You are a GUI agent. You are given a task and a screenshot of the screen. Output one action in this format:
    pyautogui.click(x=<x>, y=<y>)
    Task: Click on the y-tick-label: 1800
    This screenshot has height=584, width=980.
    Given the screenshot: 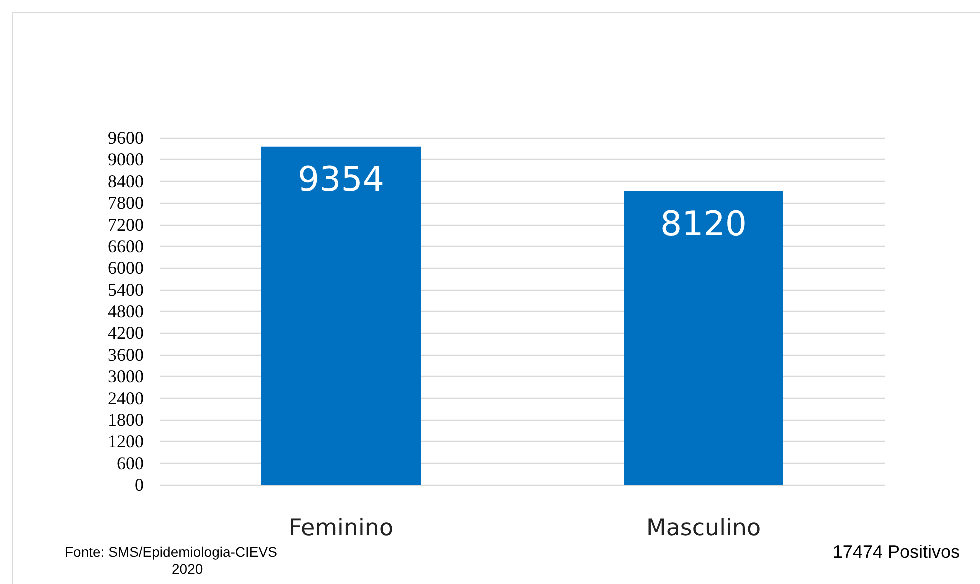 What is the action you would take?
    pyautogui.click(x=126, y=420)
    